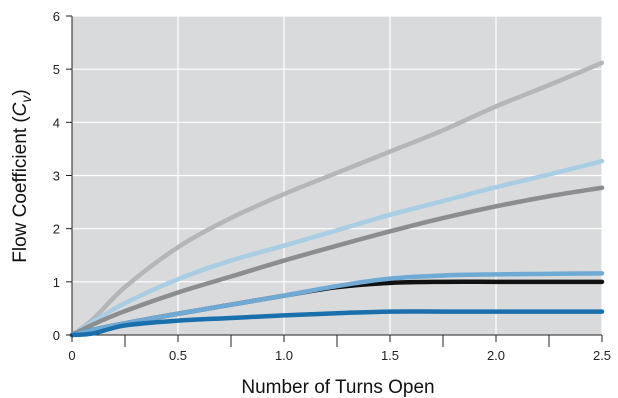 Image resolution: width=618 pixels, height=398 pixels. I want to click on x-tick-label: 1.0, so click(284, 355).